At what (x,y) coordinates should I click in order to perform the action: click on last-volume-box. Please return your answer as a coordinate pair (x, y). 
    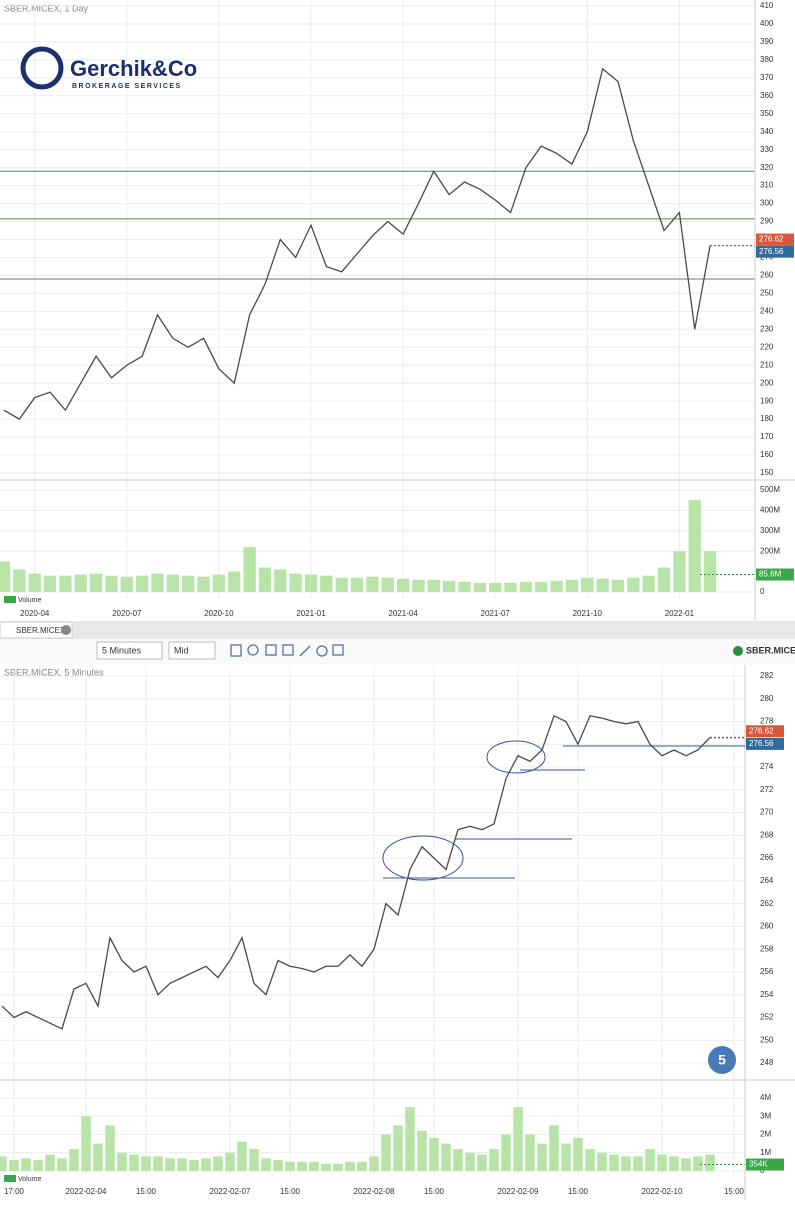
    Looking at the image, I should click on (775, 574).